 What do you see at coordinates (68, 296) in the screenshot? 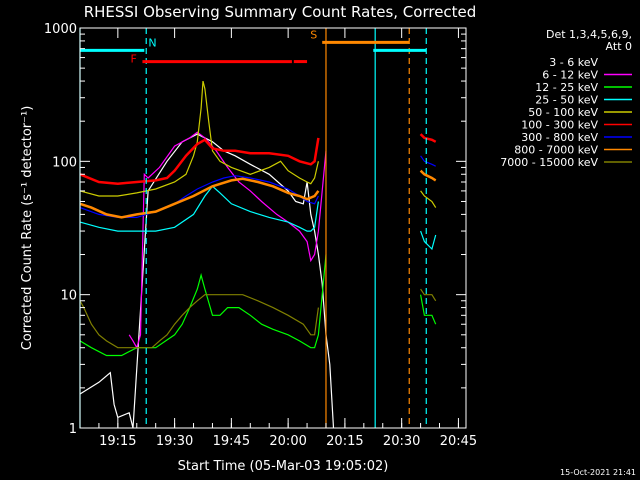
I see `y-tick-label: 10` at bounding box center [68, 296].